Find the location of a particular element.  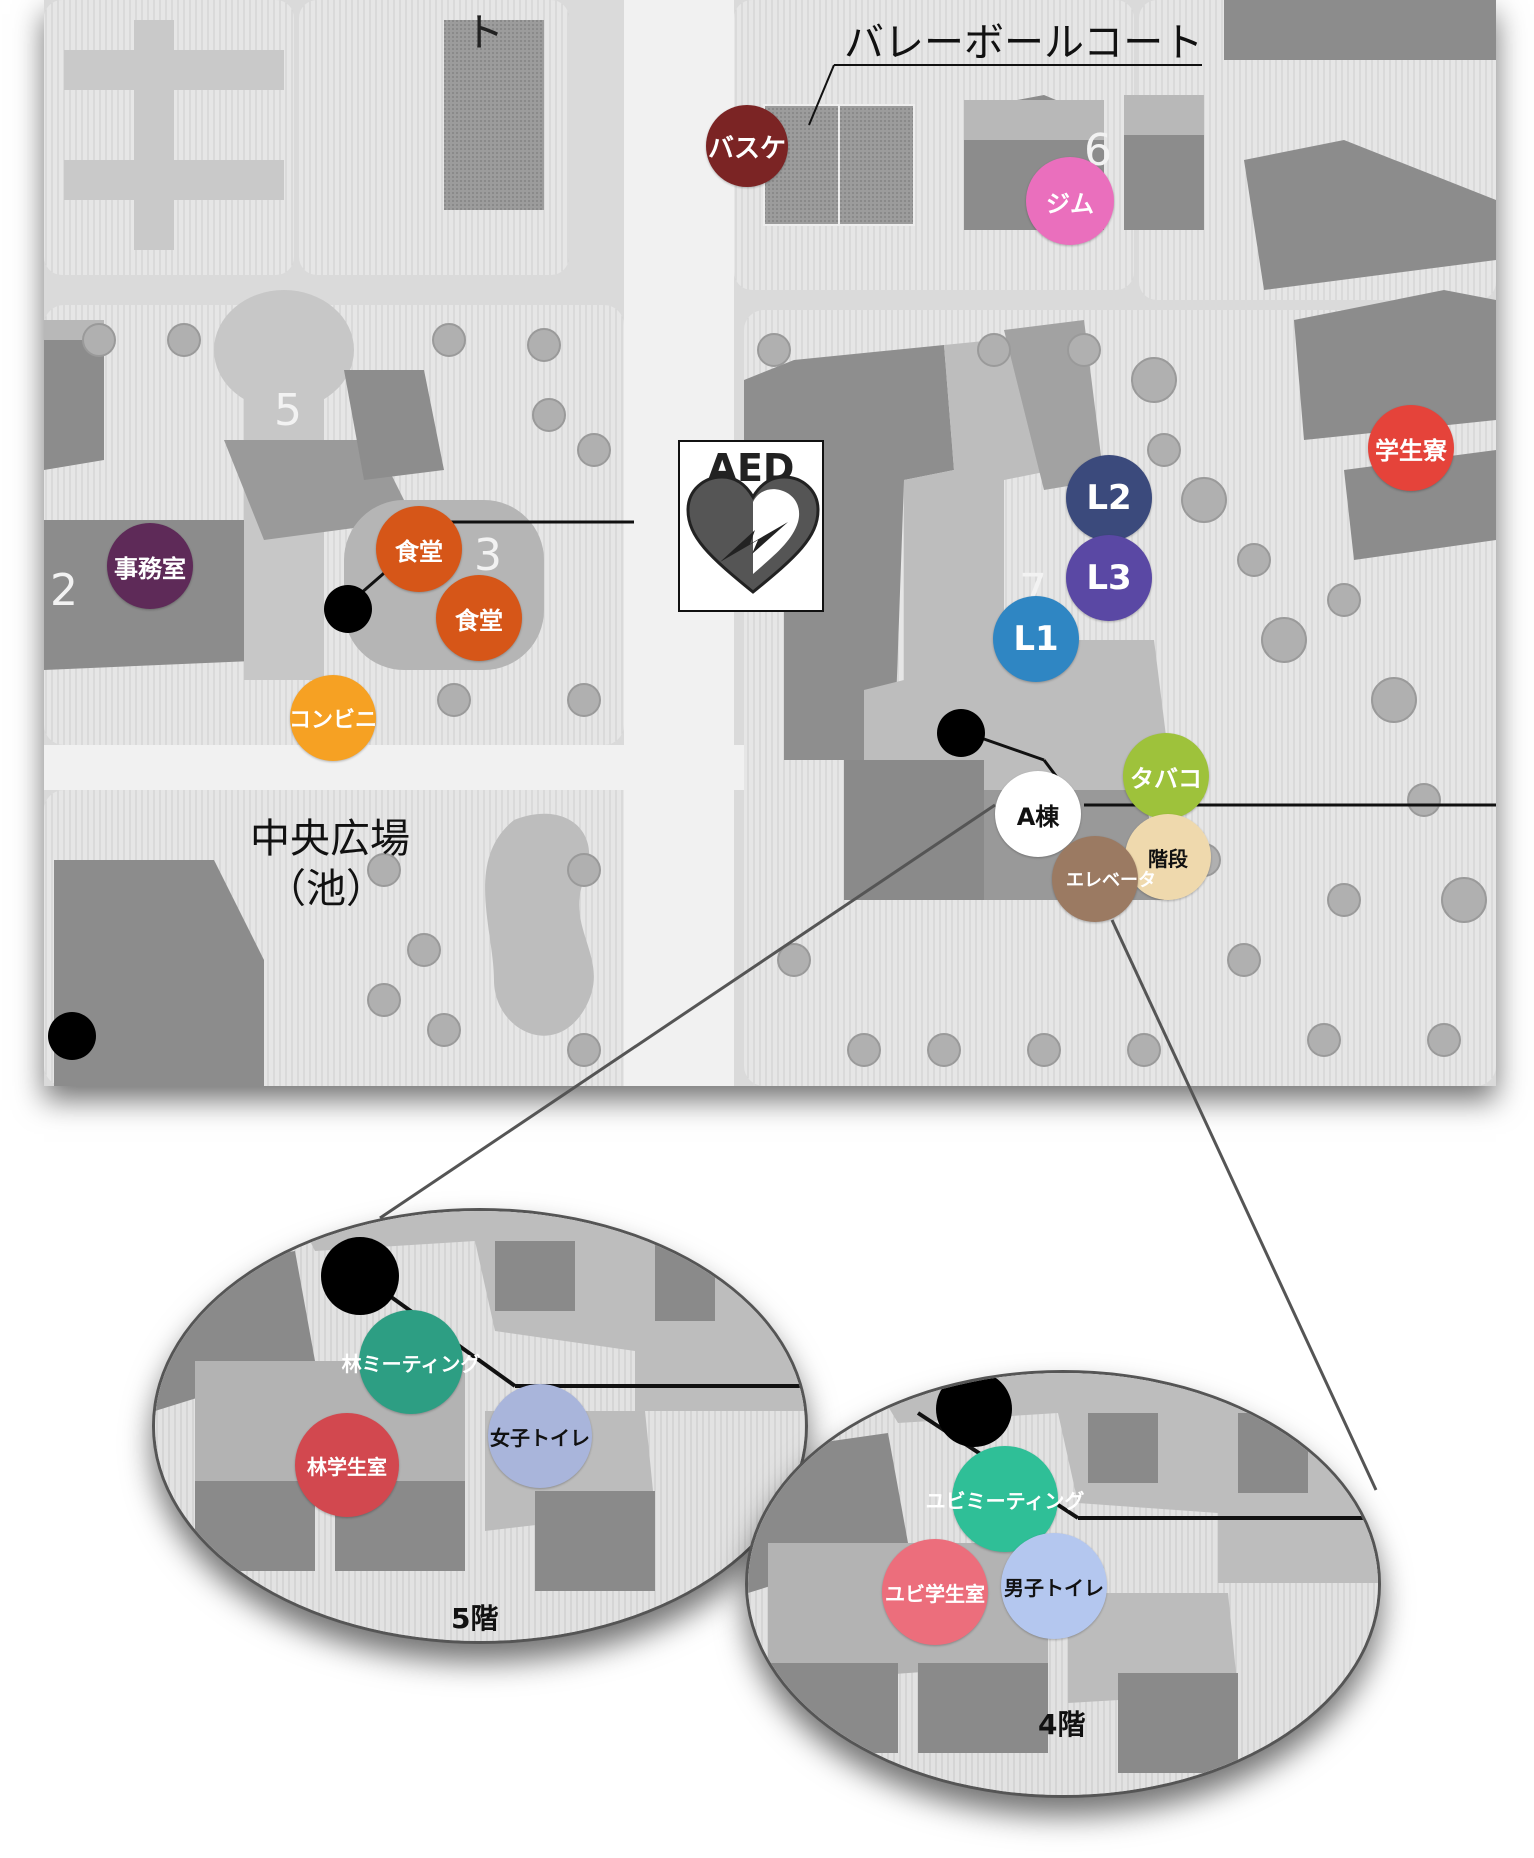

pin-hayashi-meeting-label: 林ミーティング is located at coordinates (411, 1363).